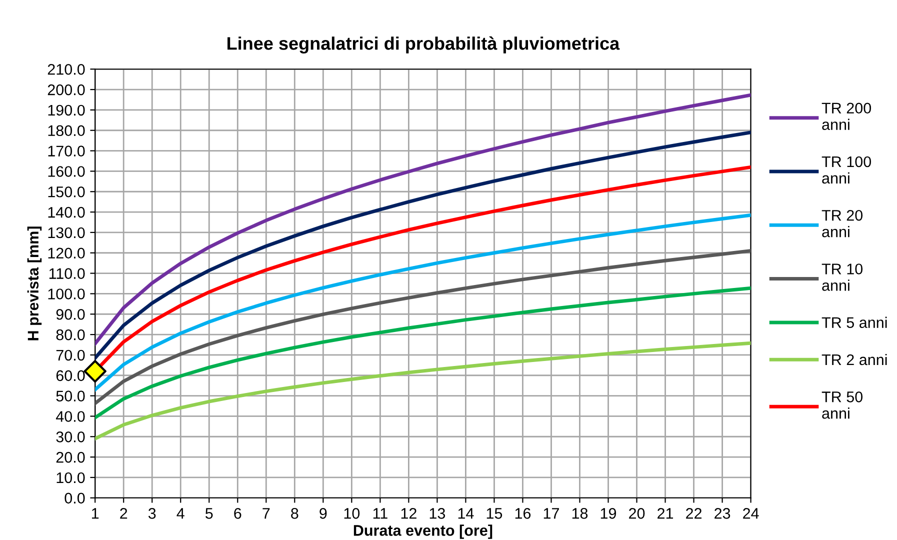 This screenshot has width=897, height=540. What do you see at coordinates (70, 436) in the screenshot?
I see `y-tick-label: 30.0` at bounding box center [70, 436].